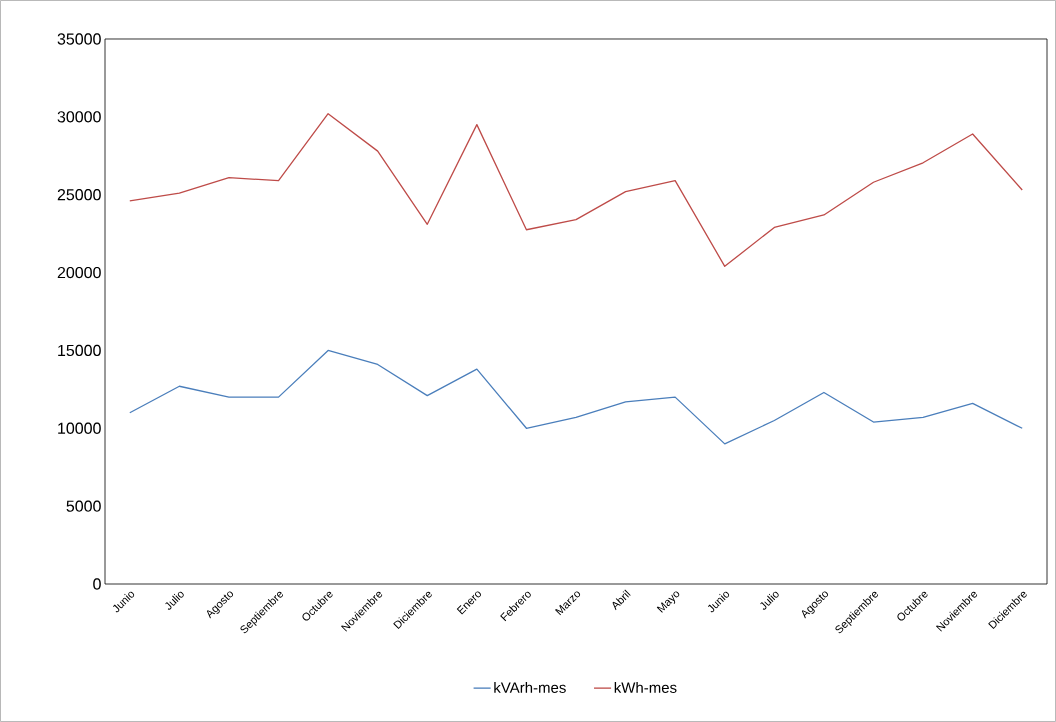 The image size is (1056, 722). I want to click on y-tick-label: 20000, so click(79, 272).